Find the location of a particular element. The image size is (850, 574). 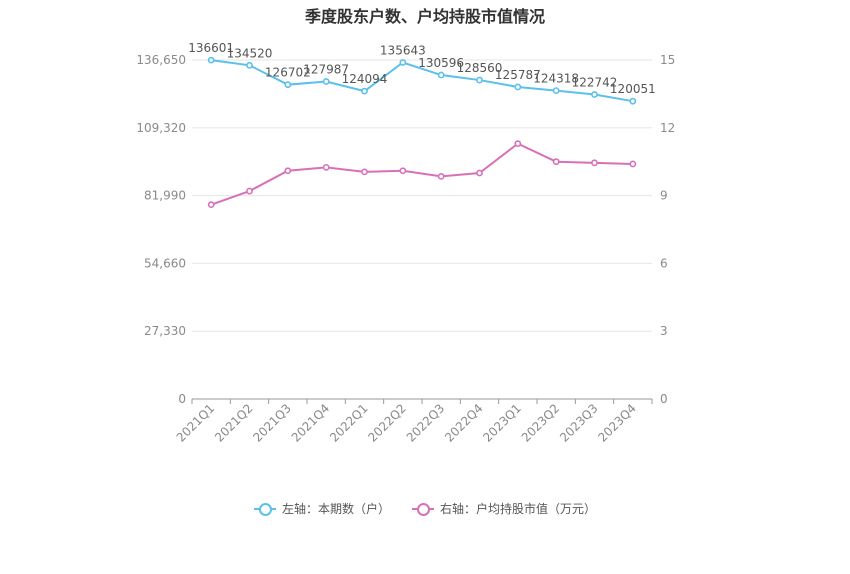

series-line-right is located at coordinates (421, 174).